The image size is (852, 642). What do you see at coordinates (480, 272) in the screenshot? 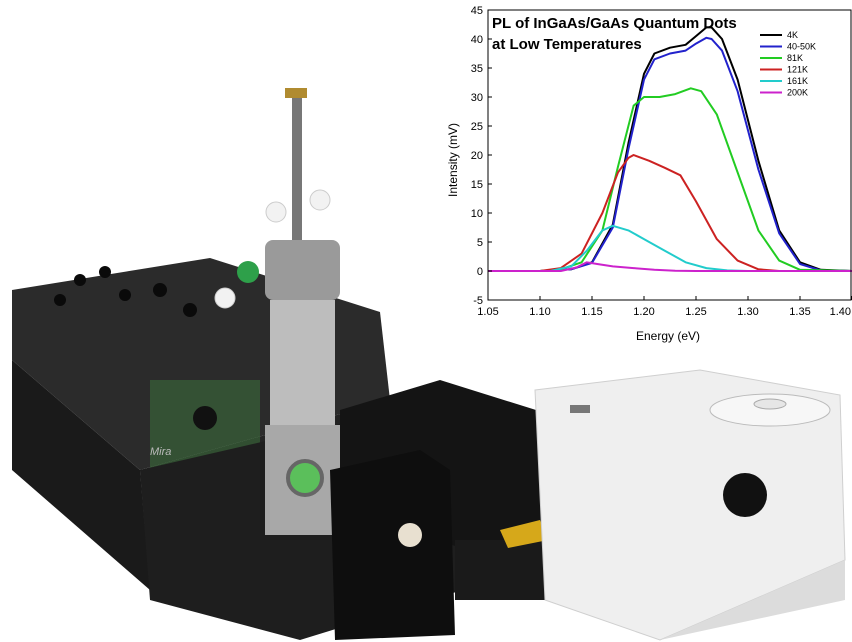
I see `y-tick-label: 0` at bounding box center [480, 272].